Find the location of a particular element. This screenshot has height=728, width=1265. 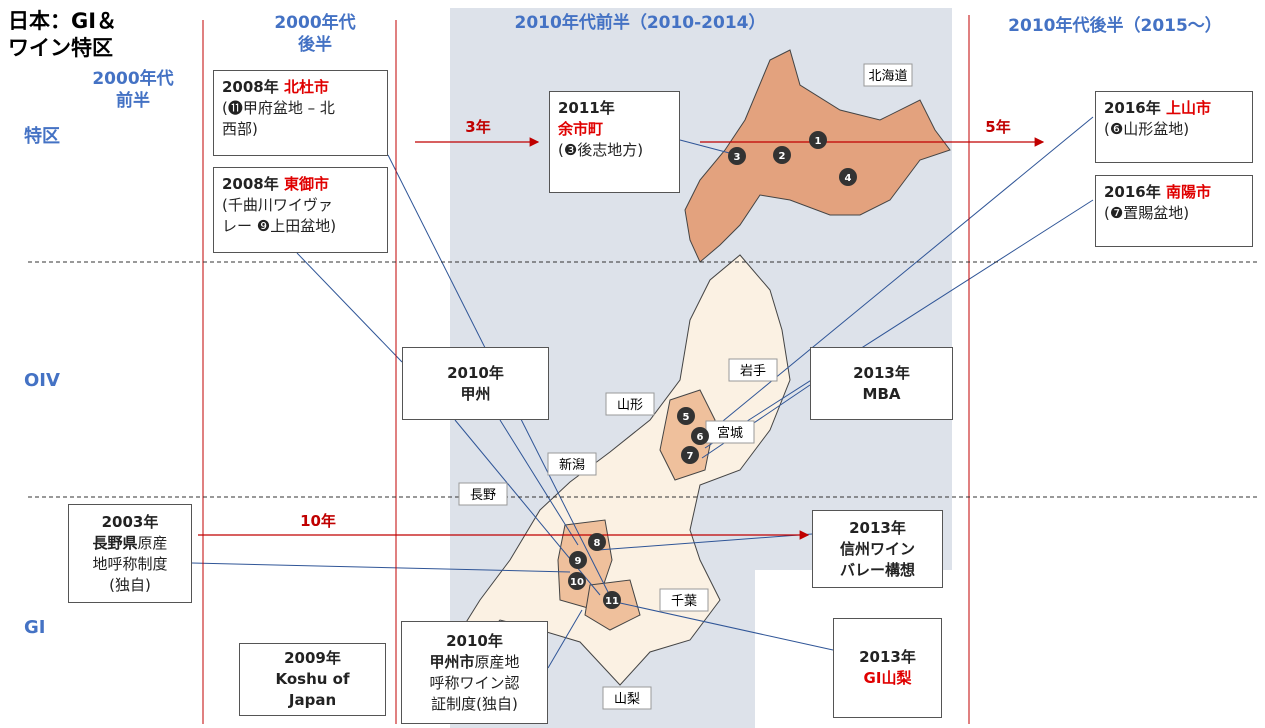

text-box: 2010年 甲州市原産地 呼称ワイン認 証制度(独自) is located at coordinates (474, 672).